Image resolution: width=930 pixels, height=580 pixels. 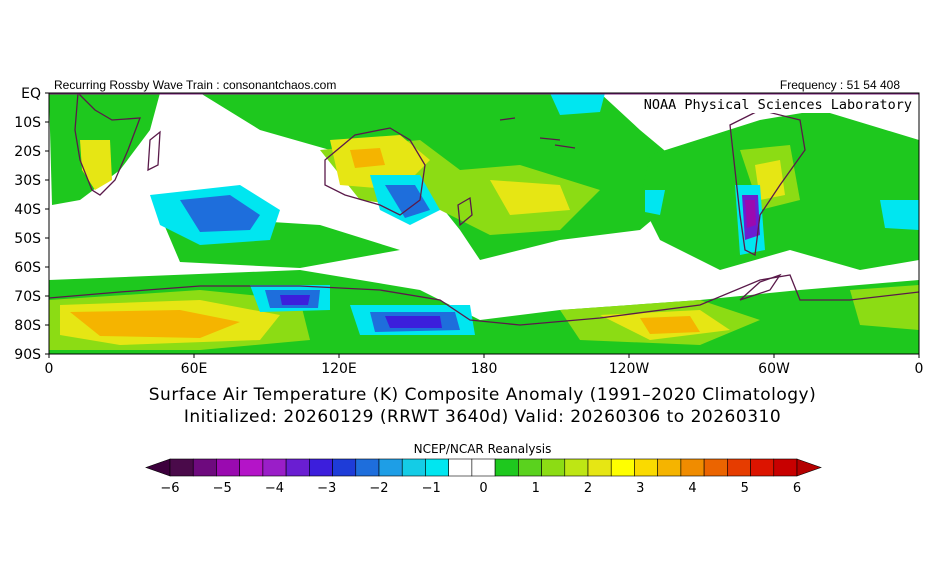 What do you see at coordinates (27, 355) in the screenshot?
I see `lat-tick-label: 90S` at bounding box center [27, 355].